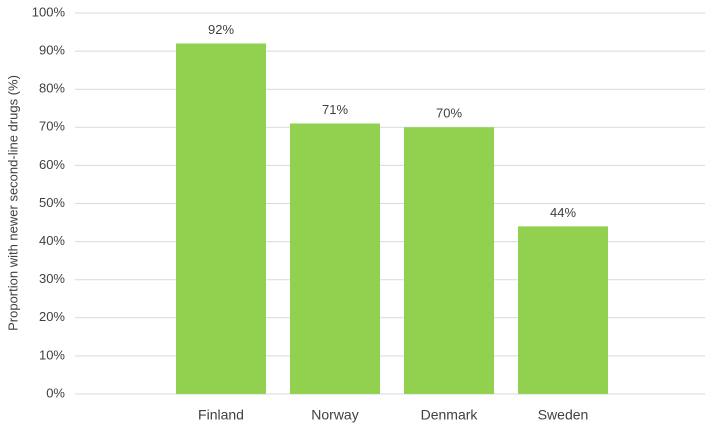 The image size is (709, 427). Describe the element at coordinates (52, 202) in the screenshot. I see `y-tick-label: 50%` at that location.